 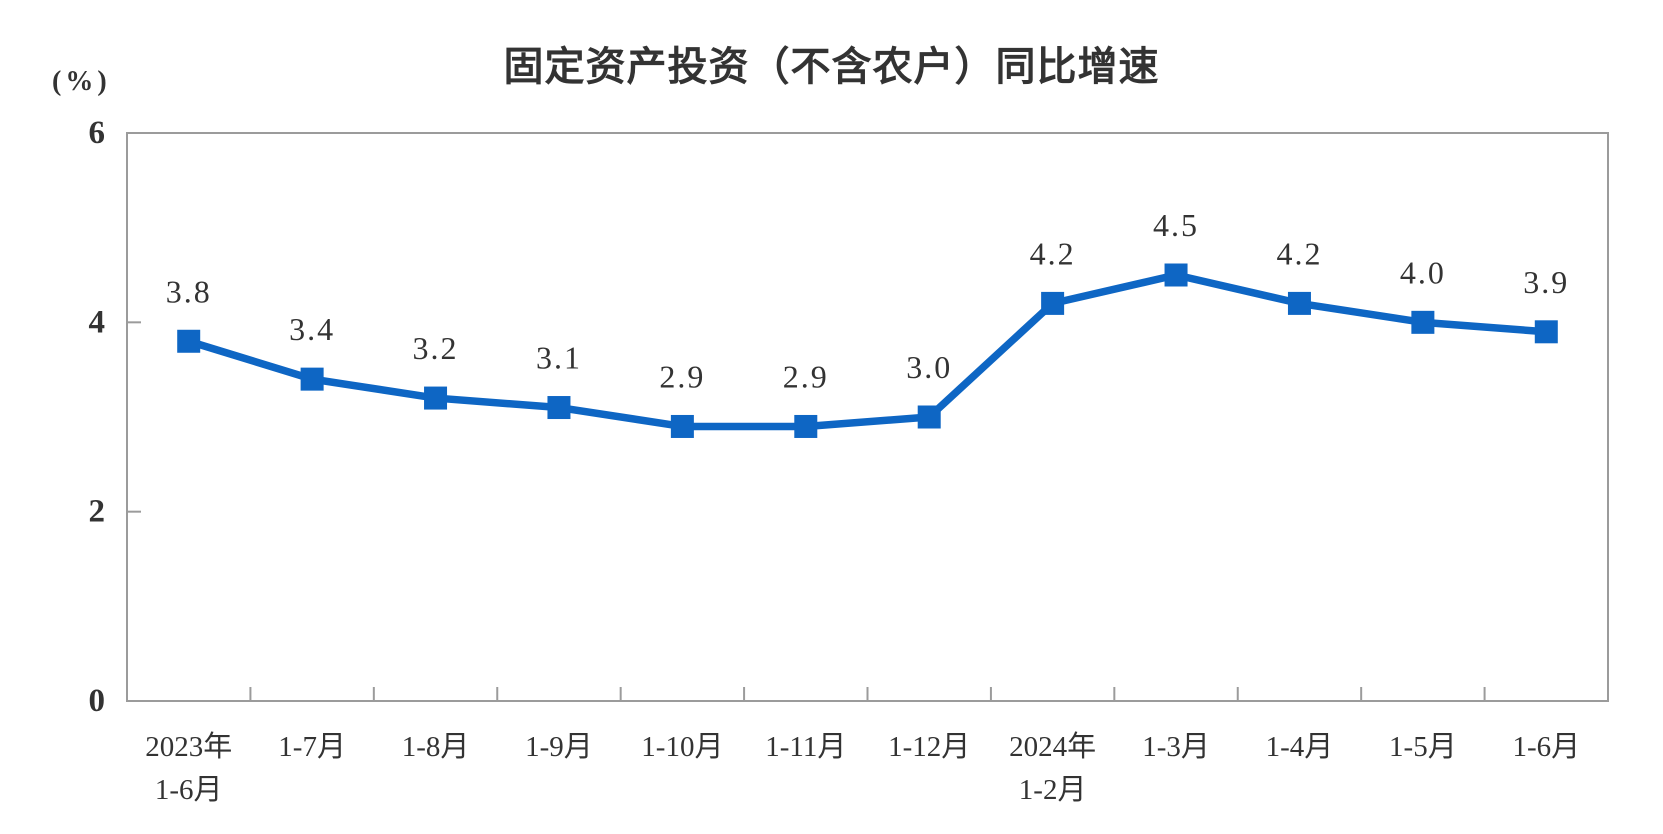 What do you see at coordinates (1300, 747) in the screenshot?
I see `x-axis-label: 1-4月` at bounding box center [1300, 747].